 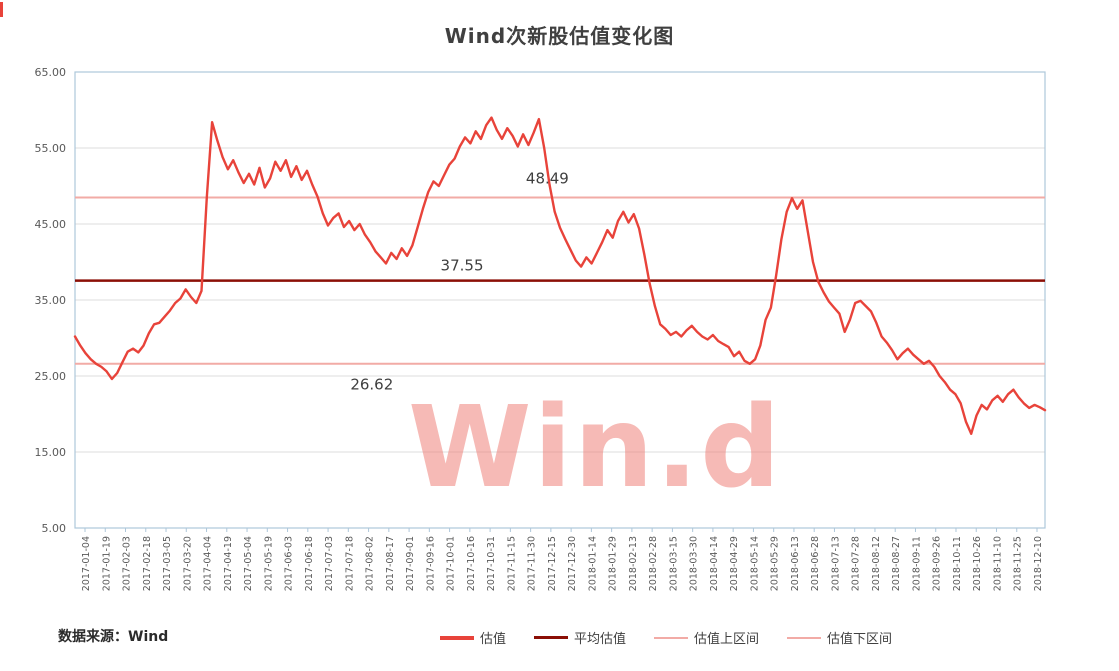 What do you see at coordinates (1, 9) in the screenshot?
I see `edge-artifact` at bounding box center [1, 9].